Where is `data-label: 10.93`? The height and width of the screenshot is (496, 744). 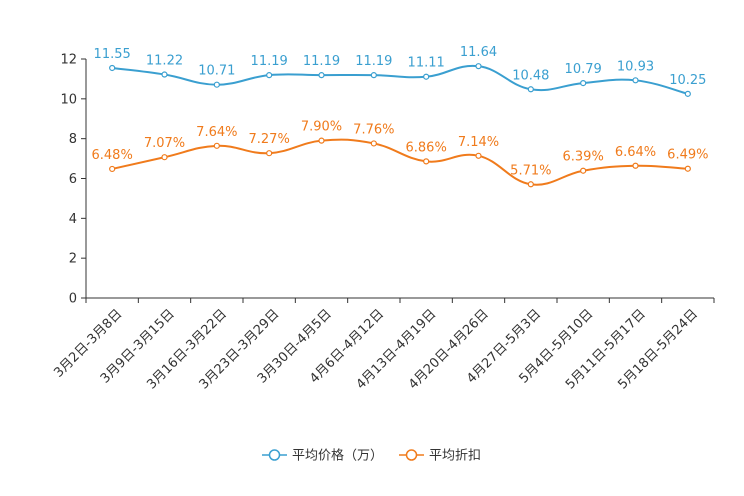 data-label: 10.93 is located at coordinates (635, 66).